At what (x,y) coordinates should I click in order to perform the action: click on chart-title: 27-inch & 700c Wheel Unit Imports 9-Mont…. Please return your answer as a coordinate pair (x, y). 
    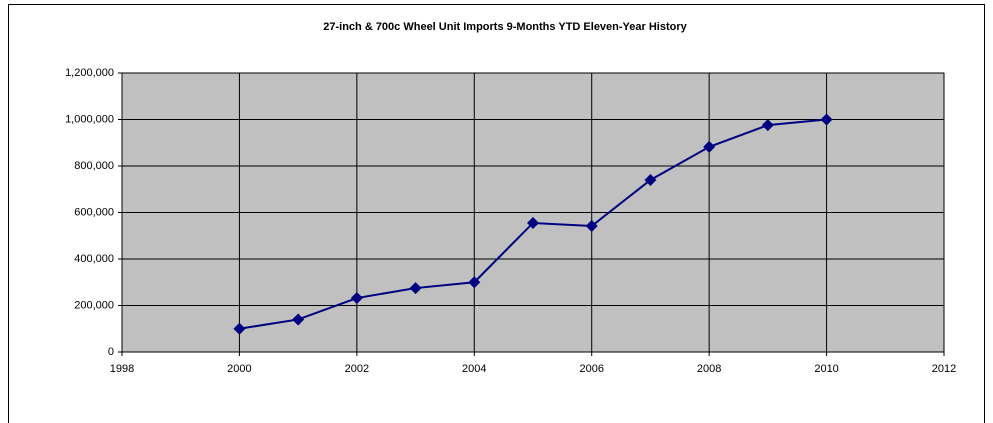
    Looking at the image, I should click on (505, 27).